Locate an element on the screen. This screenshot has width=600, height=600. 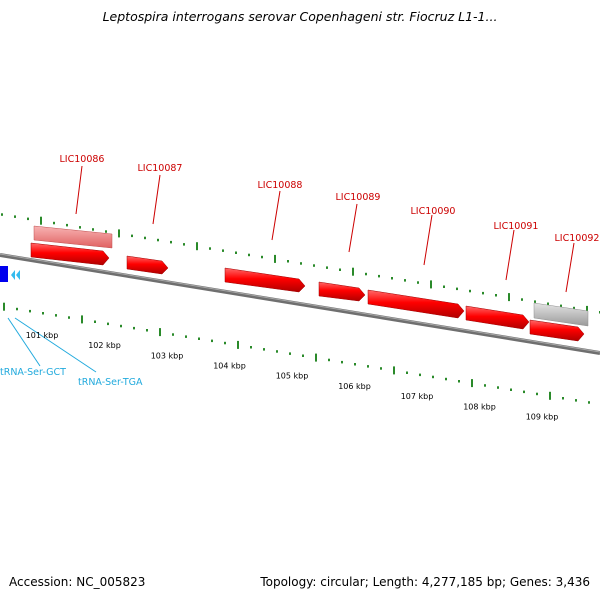
gene-feature-lic10086-pink is located at coordinates (73, 237).